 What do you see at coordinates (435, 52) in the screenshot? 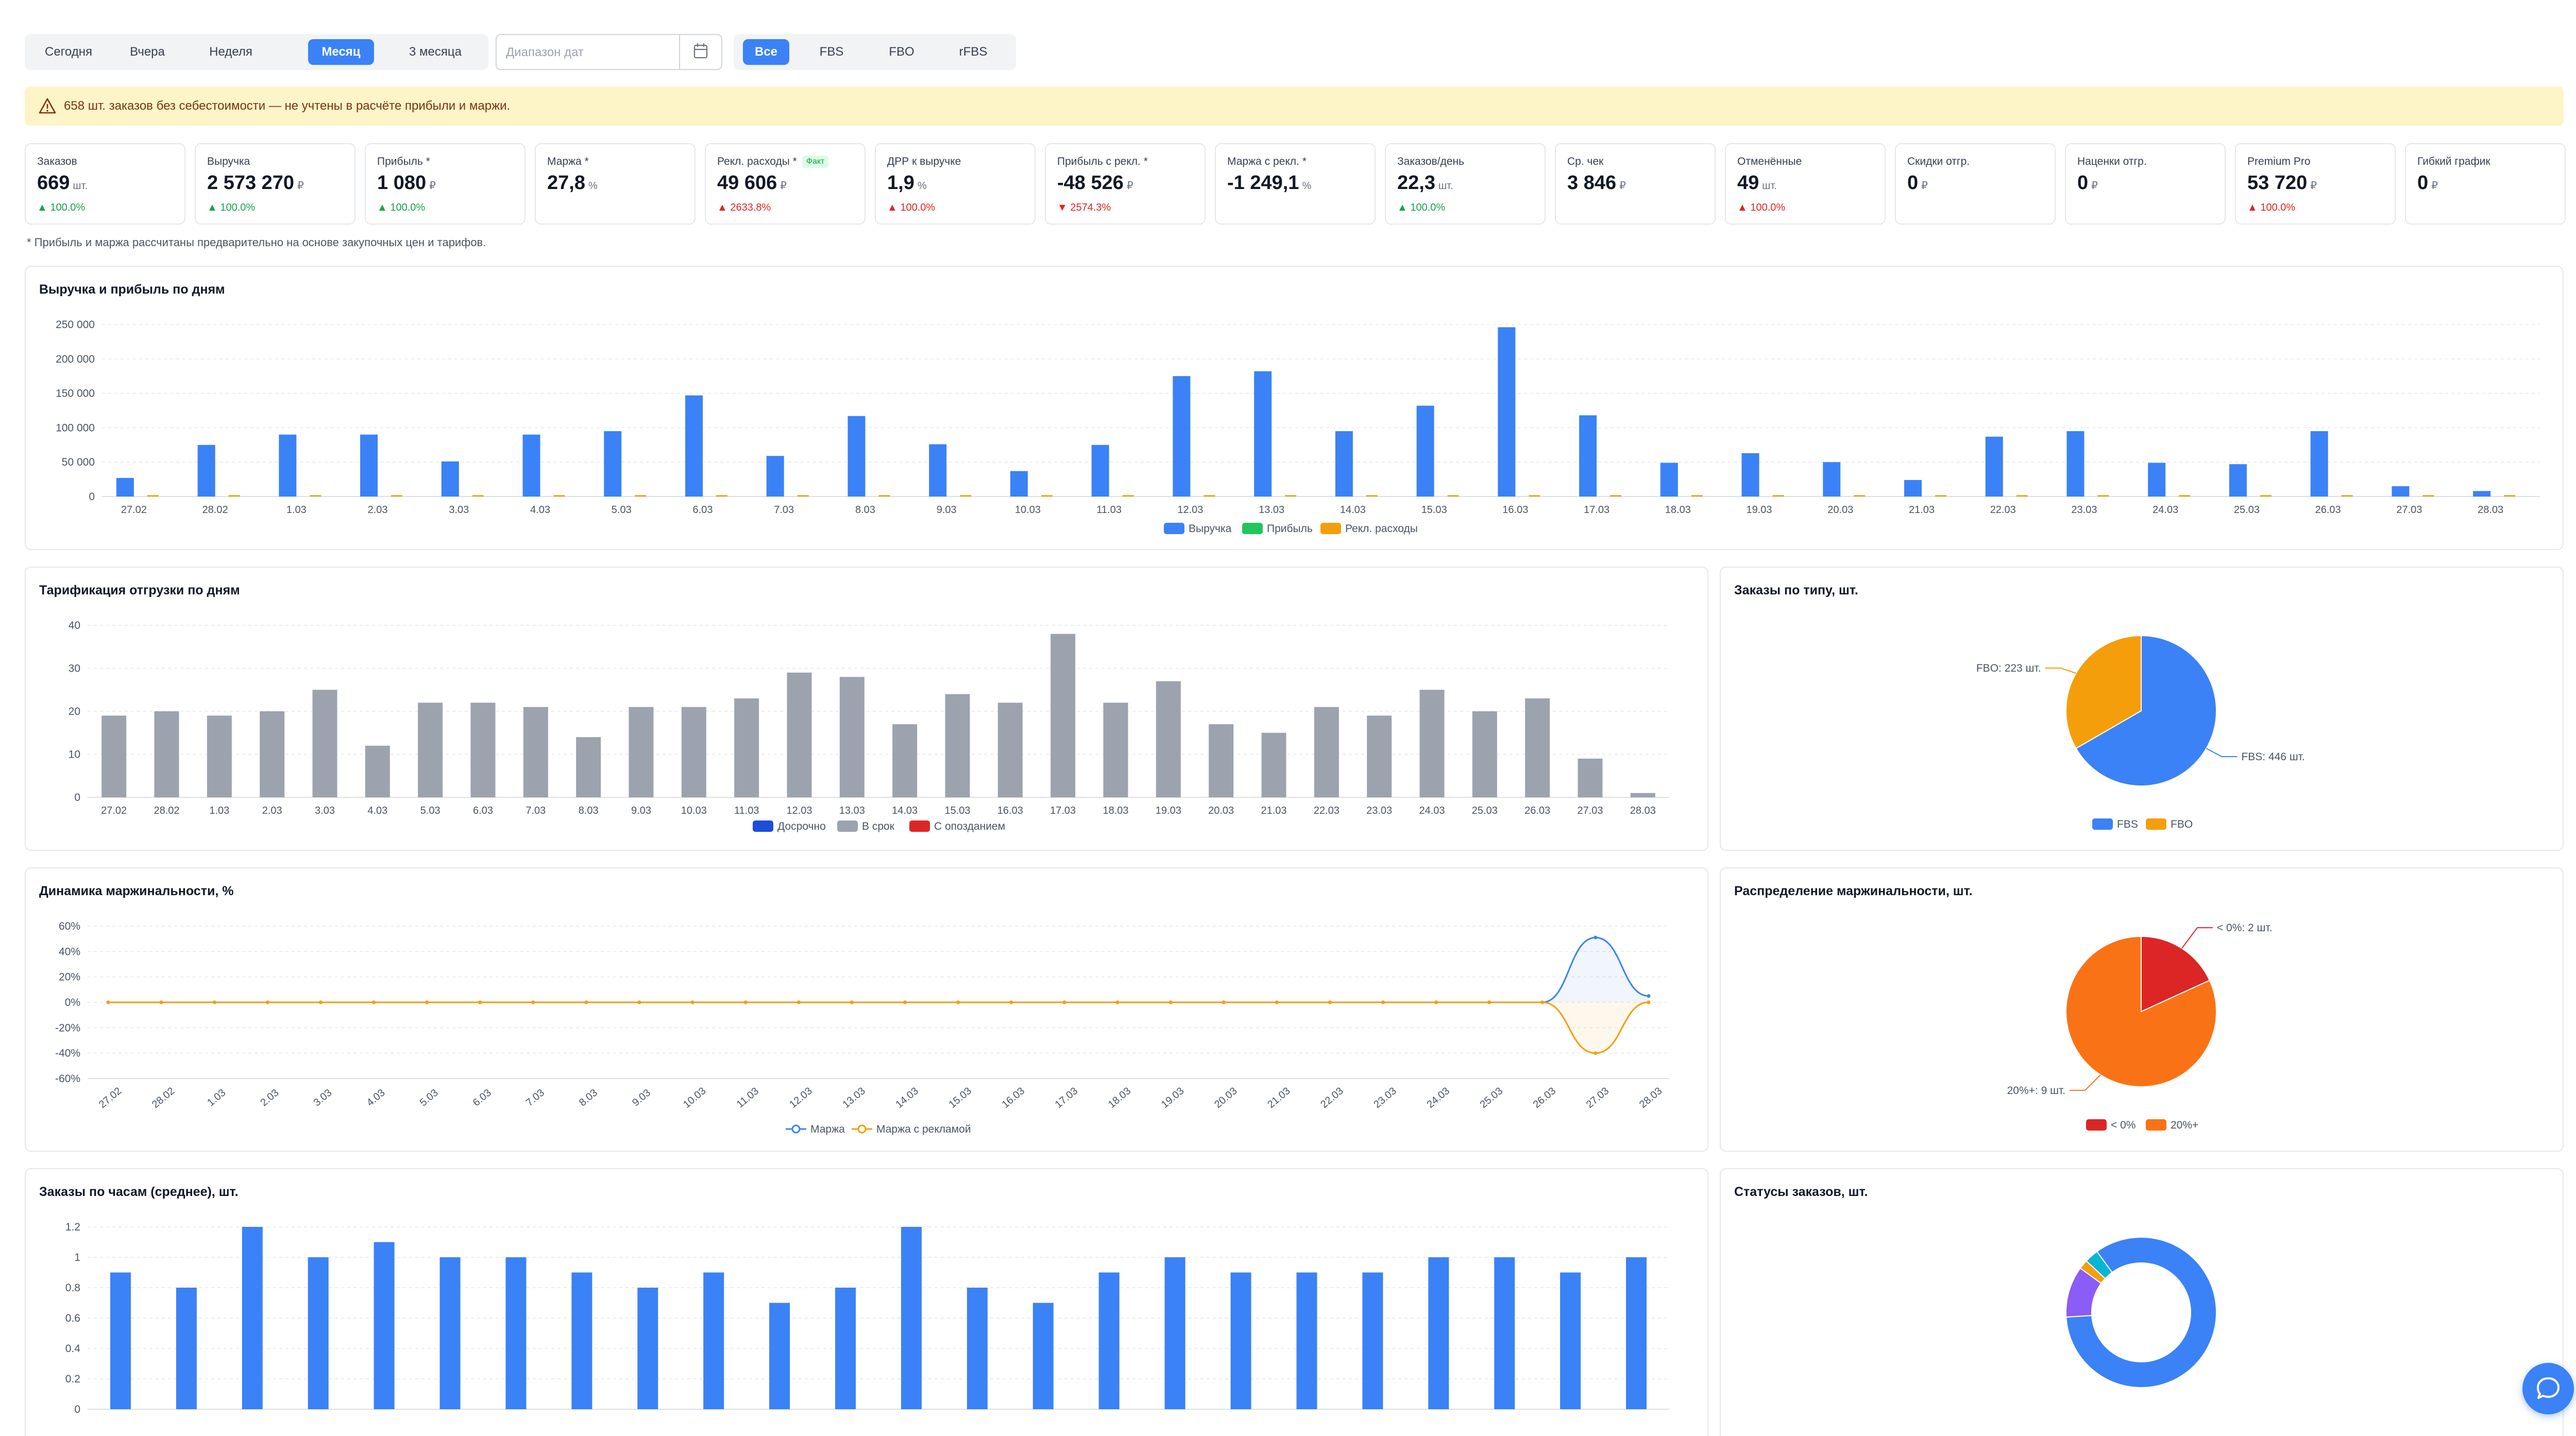
I see `period-3months-button: 3 месяца` at bounding box center [435, 52].